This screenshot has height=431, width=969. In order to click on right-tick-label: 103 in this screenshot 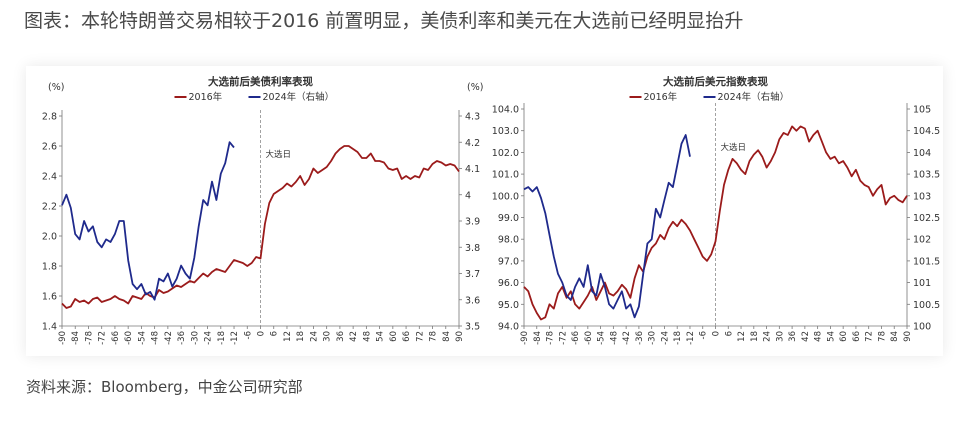, I will do `click(922, 196)`.